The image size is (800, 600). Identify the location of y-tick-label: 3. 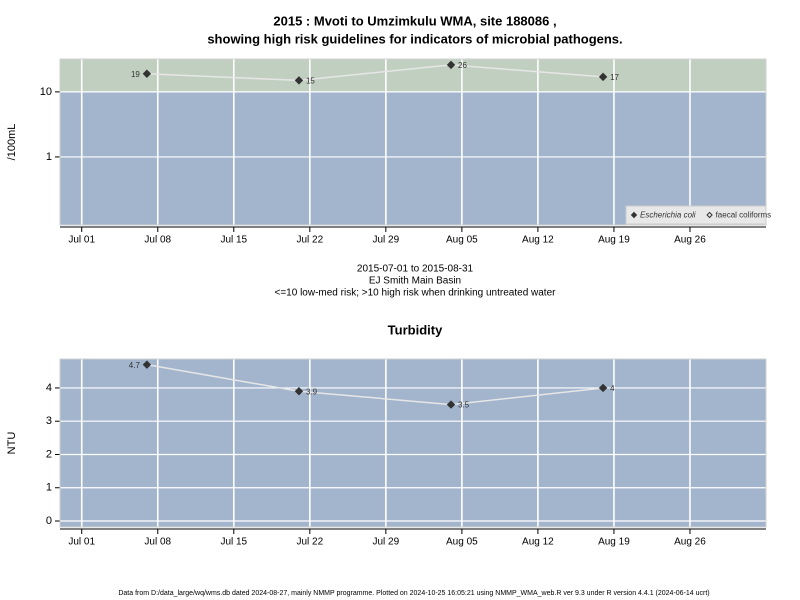
(49, 421).